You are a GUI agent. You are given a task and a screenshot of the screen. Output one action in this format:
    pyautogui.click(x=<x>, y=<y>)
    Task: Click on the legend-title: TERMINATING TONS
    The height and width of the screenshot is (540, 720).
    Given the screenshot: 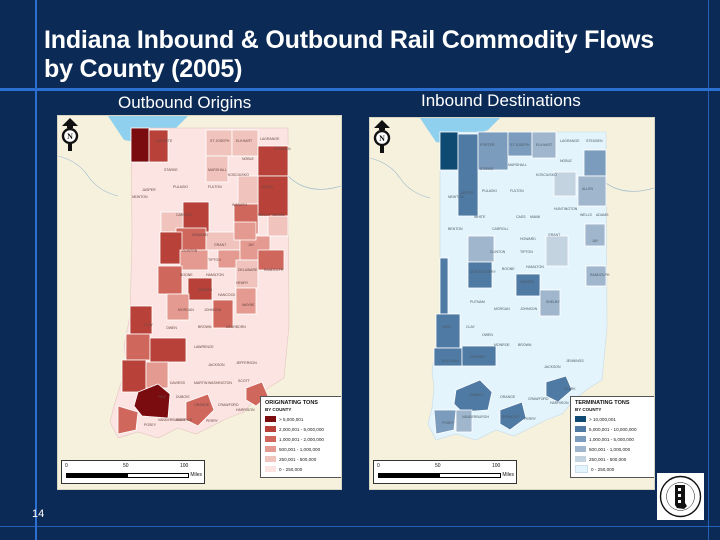 What is the action you would take?
    pyautogui.click(x=602, y=403)
    